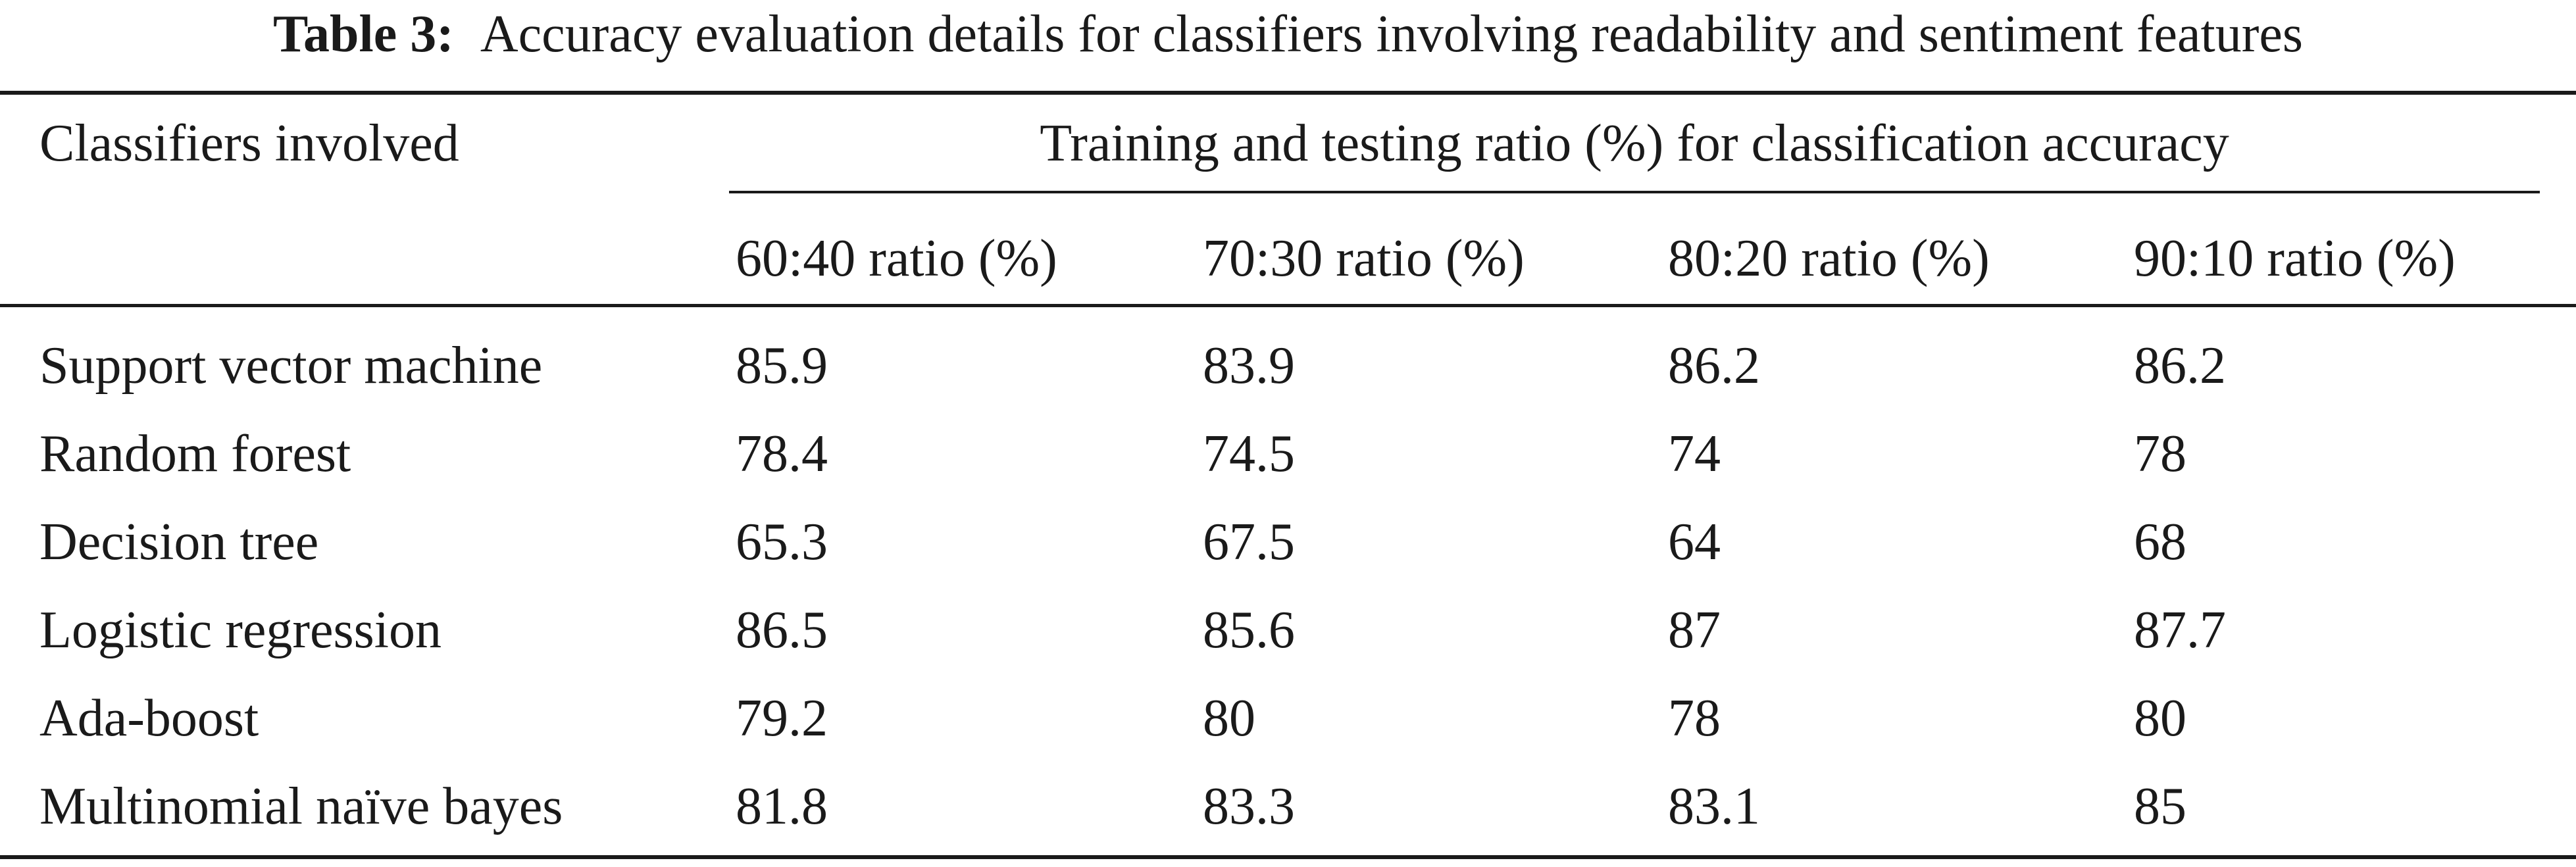 The height and width of the screenshot is (867, 2576). What do you see at coordinates (1288, 93) in the screenshot?
I see `table-top-rule` at bounding box center [1288, 93].